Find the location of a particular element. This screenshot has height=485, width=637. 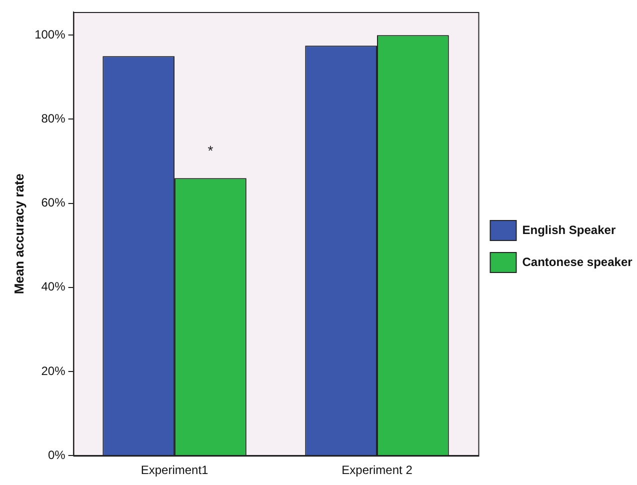

y-tick-label: 40% is located at coordinates (53, 287).